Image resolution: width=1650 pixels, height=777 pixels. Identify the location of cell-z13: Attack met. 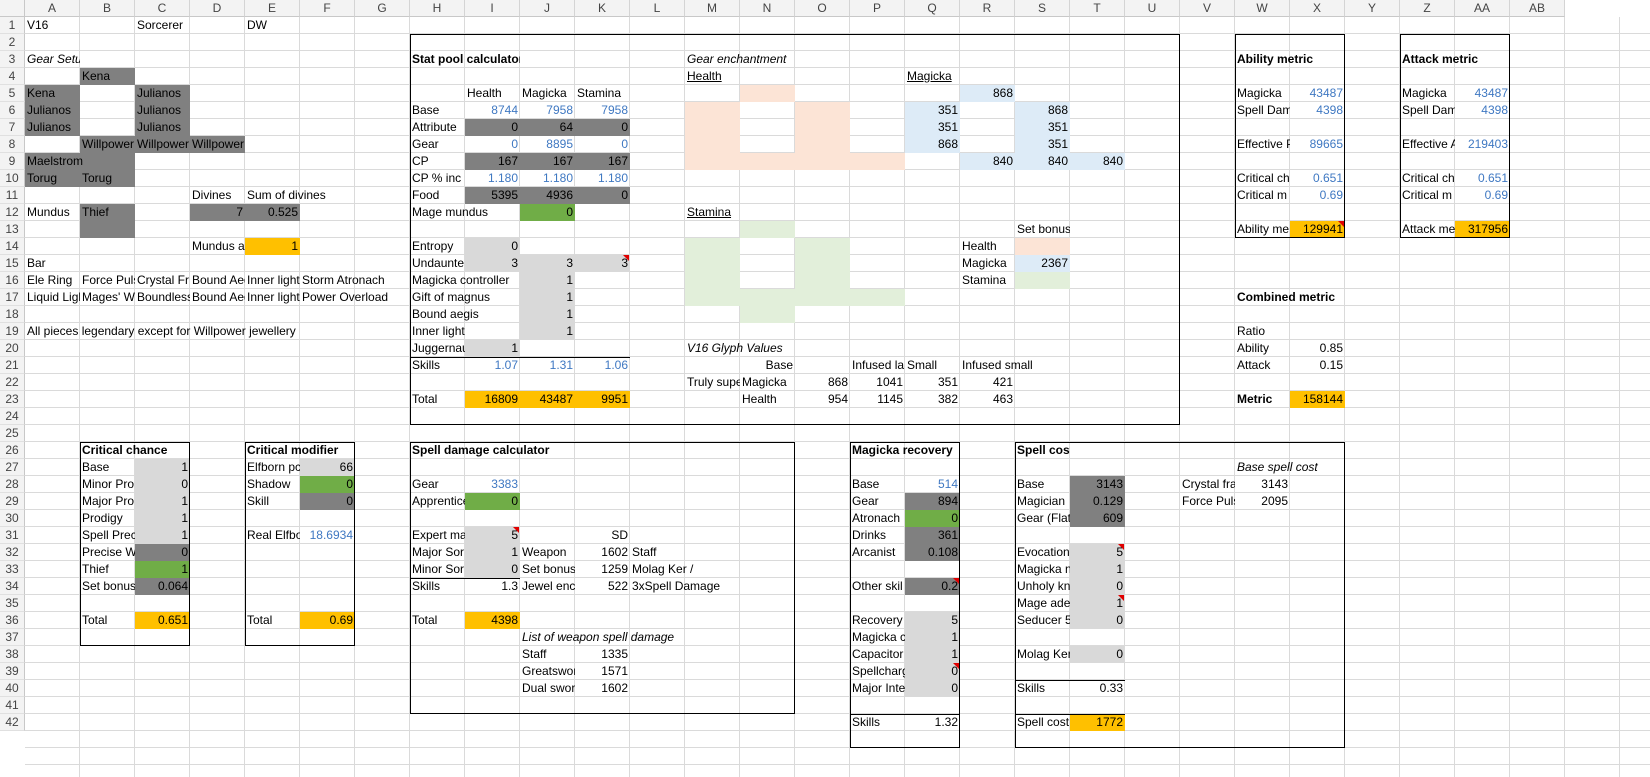
(1428, 229).